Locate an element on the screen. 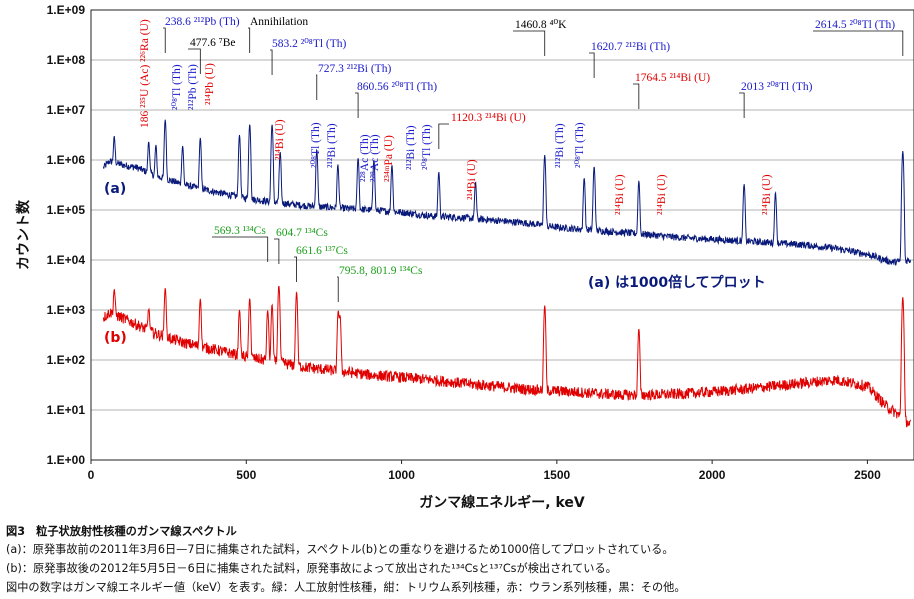  peak-label: 1120.3 ²¹⁴Bi (U) is located at coordinates (488, 118).